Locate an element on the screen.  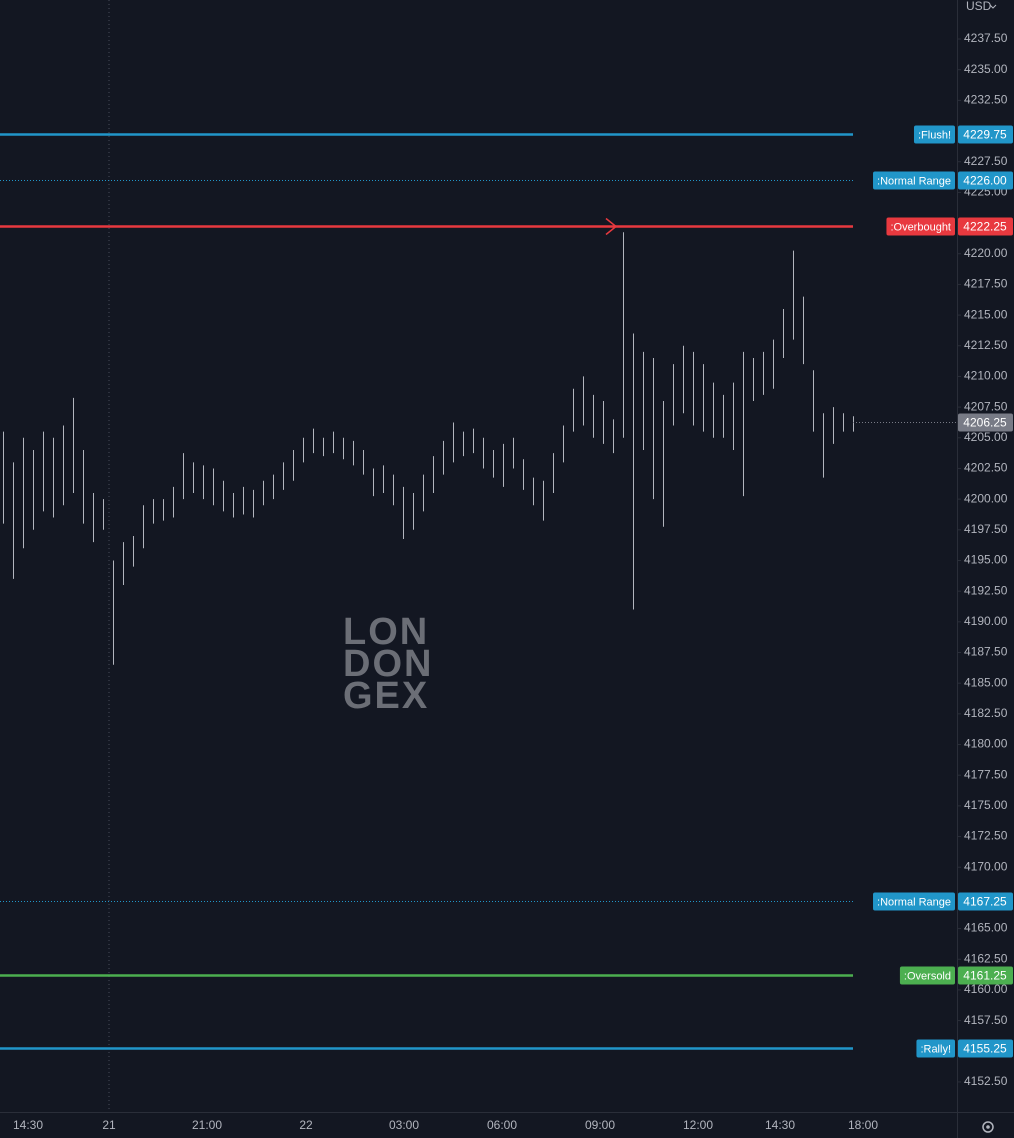
y-tick-label: 4192.50 is located at coordinates (986, 590).